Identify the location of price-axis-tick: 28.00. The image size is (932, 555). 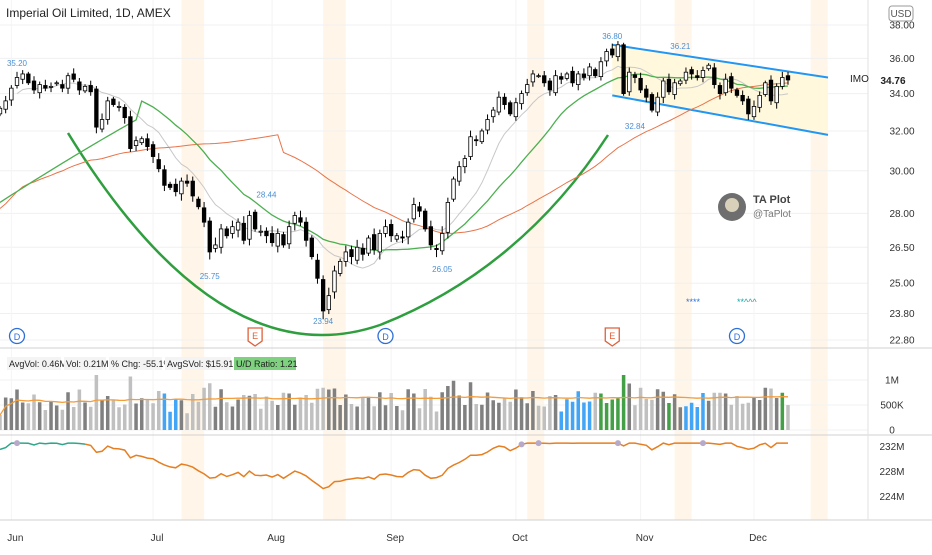
(901, 214).